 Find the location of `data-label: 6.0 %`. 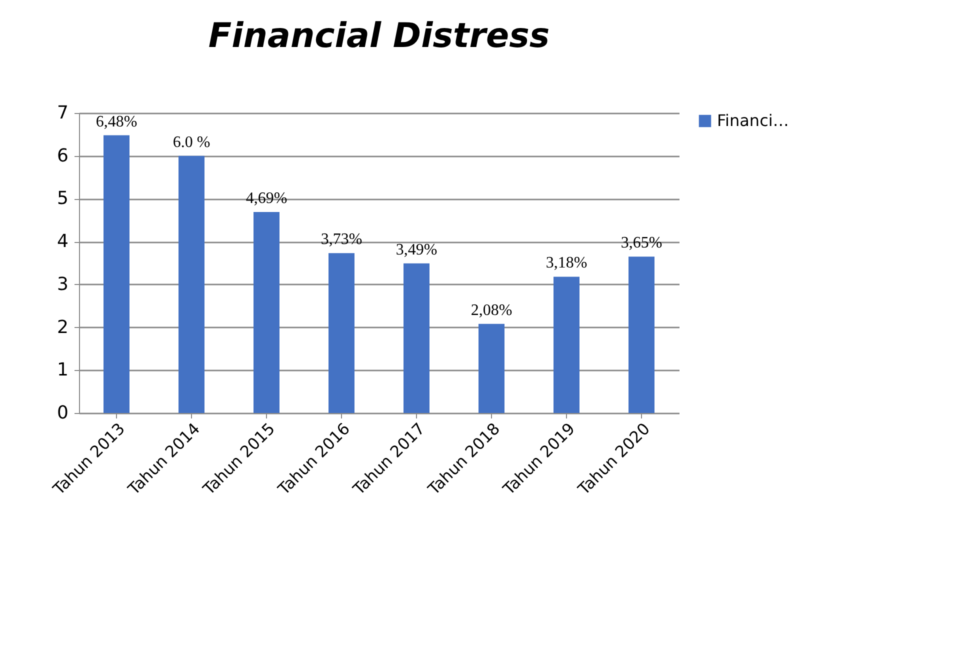

data-label: 6.0 % is located at coordinates (191, 142).